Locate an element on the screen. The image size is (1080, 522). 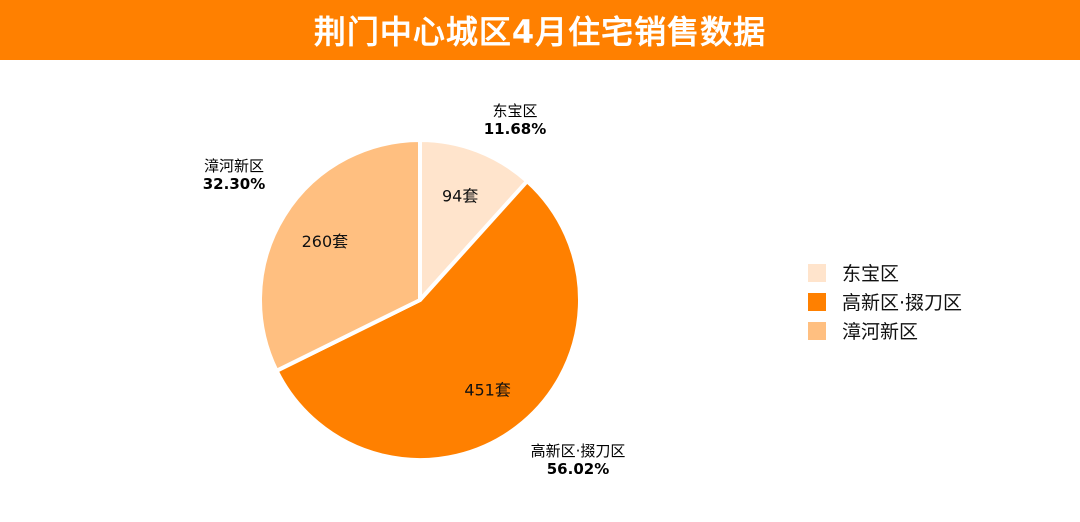
legend-item: 东宝区 is located at coordinates (885, 272).